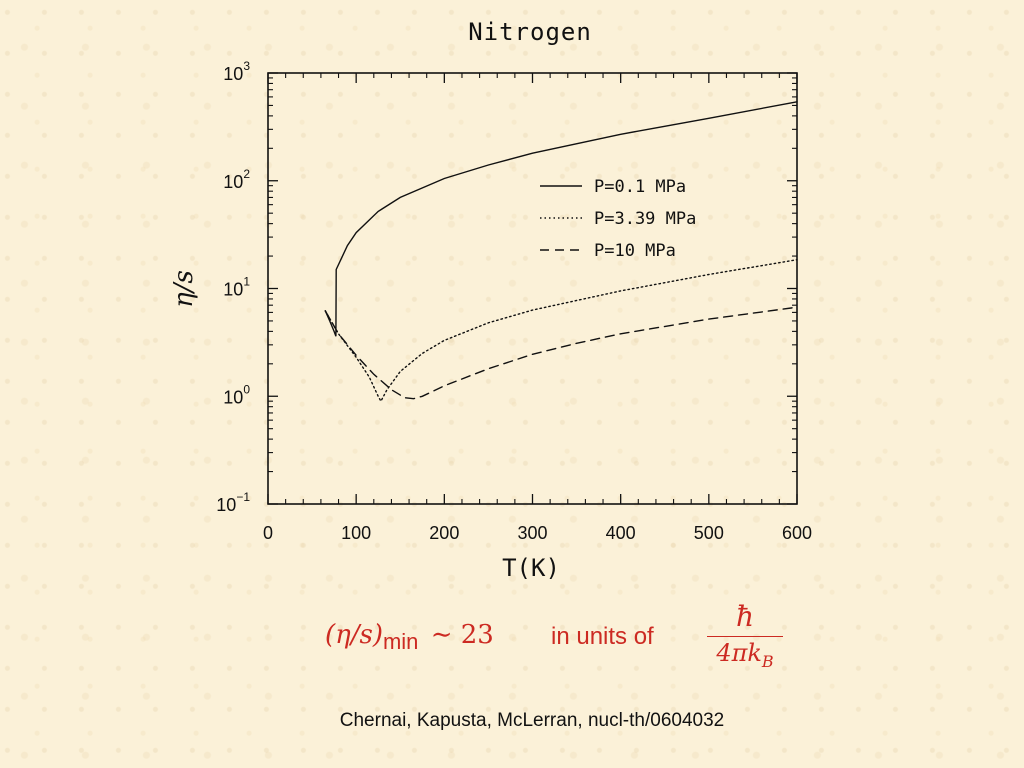 This screenshot has height=768, width=1024. I want to click on fraction-bar, so click(745, 636).